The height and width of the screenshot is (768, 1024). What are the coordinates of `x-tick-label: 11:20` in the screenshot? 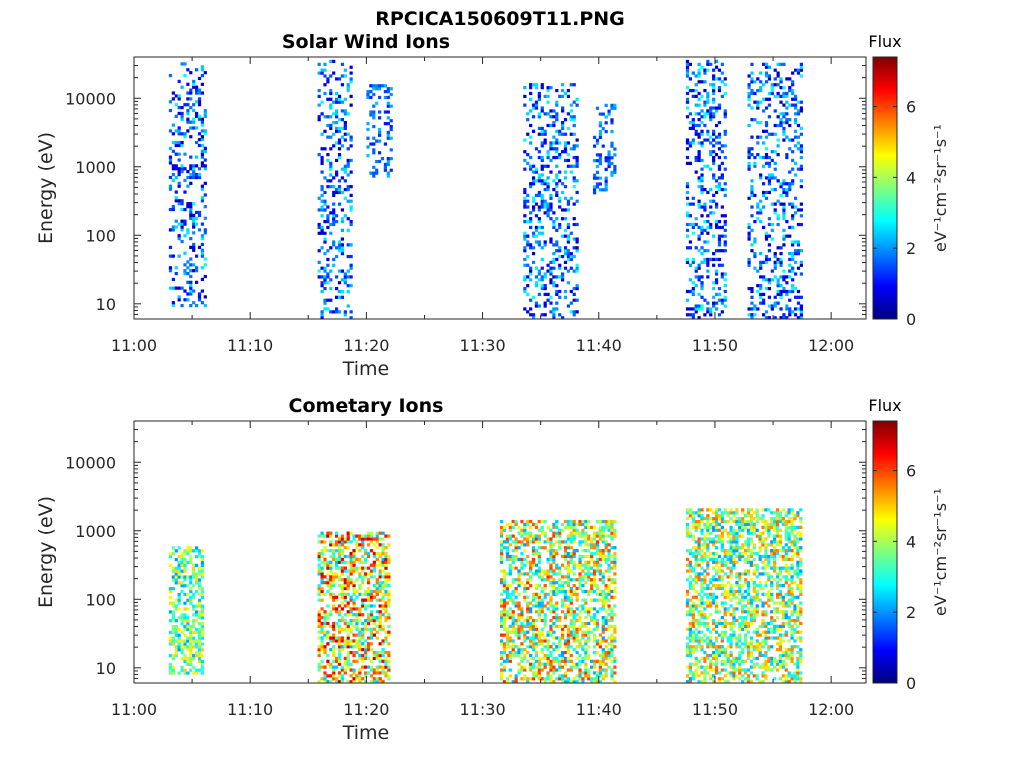 It's located at (366, 345).